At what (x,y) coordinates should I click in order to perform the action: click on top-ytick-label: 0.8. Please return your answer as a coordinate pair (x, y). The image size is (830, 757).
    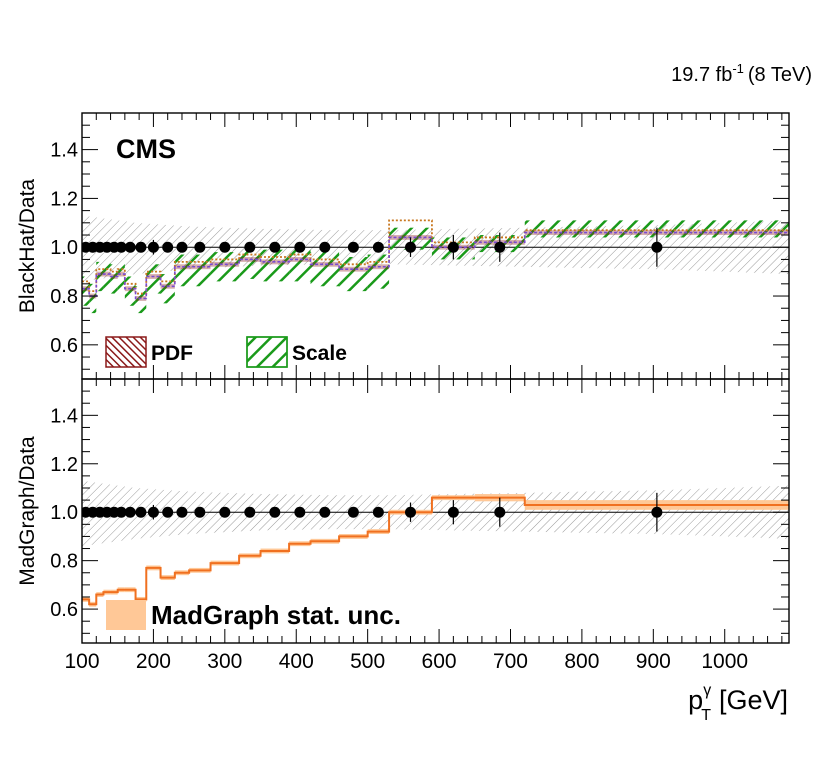
    Looking at the image, I should click on (64, 297).